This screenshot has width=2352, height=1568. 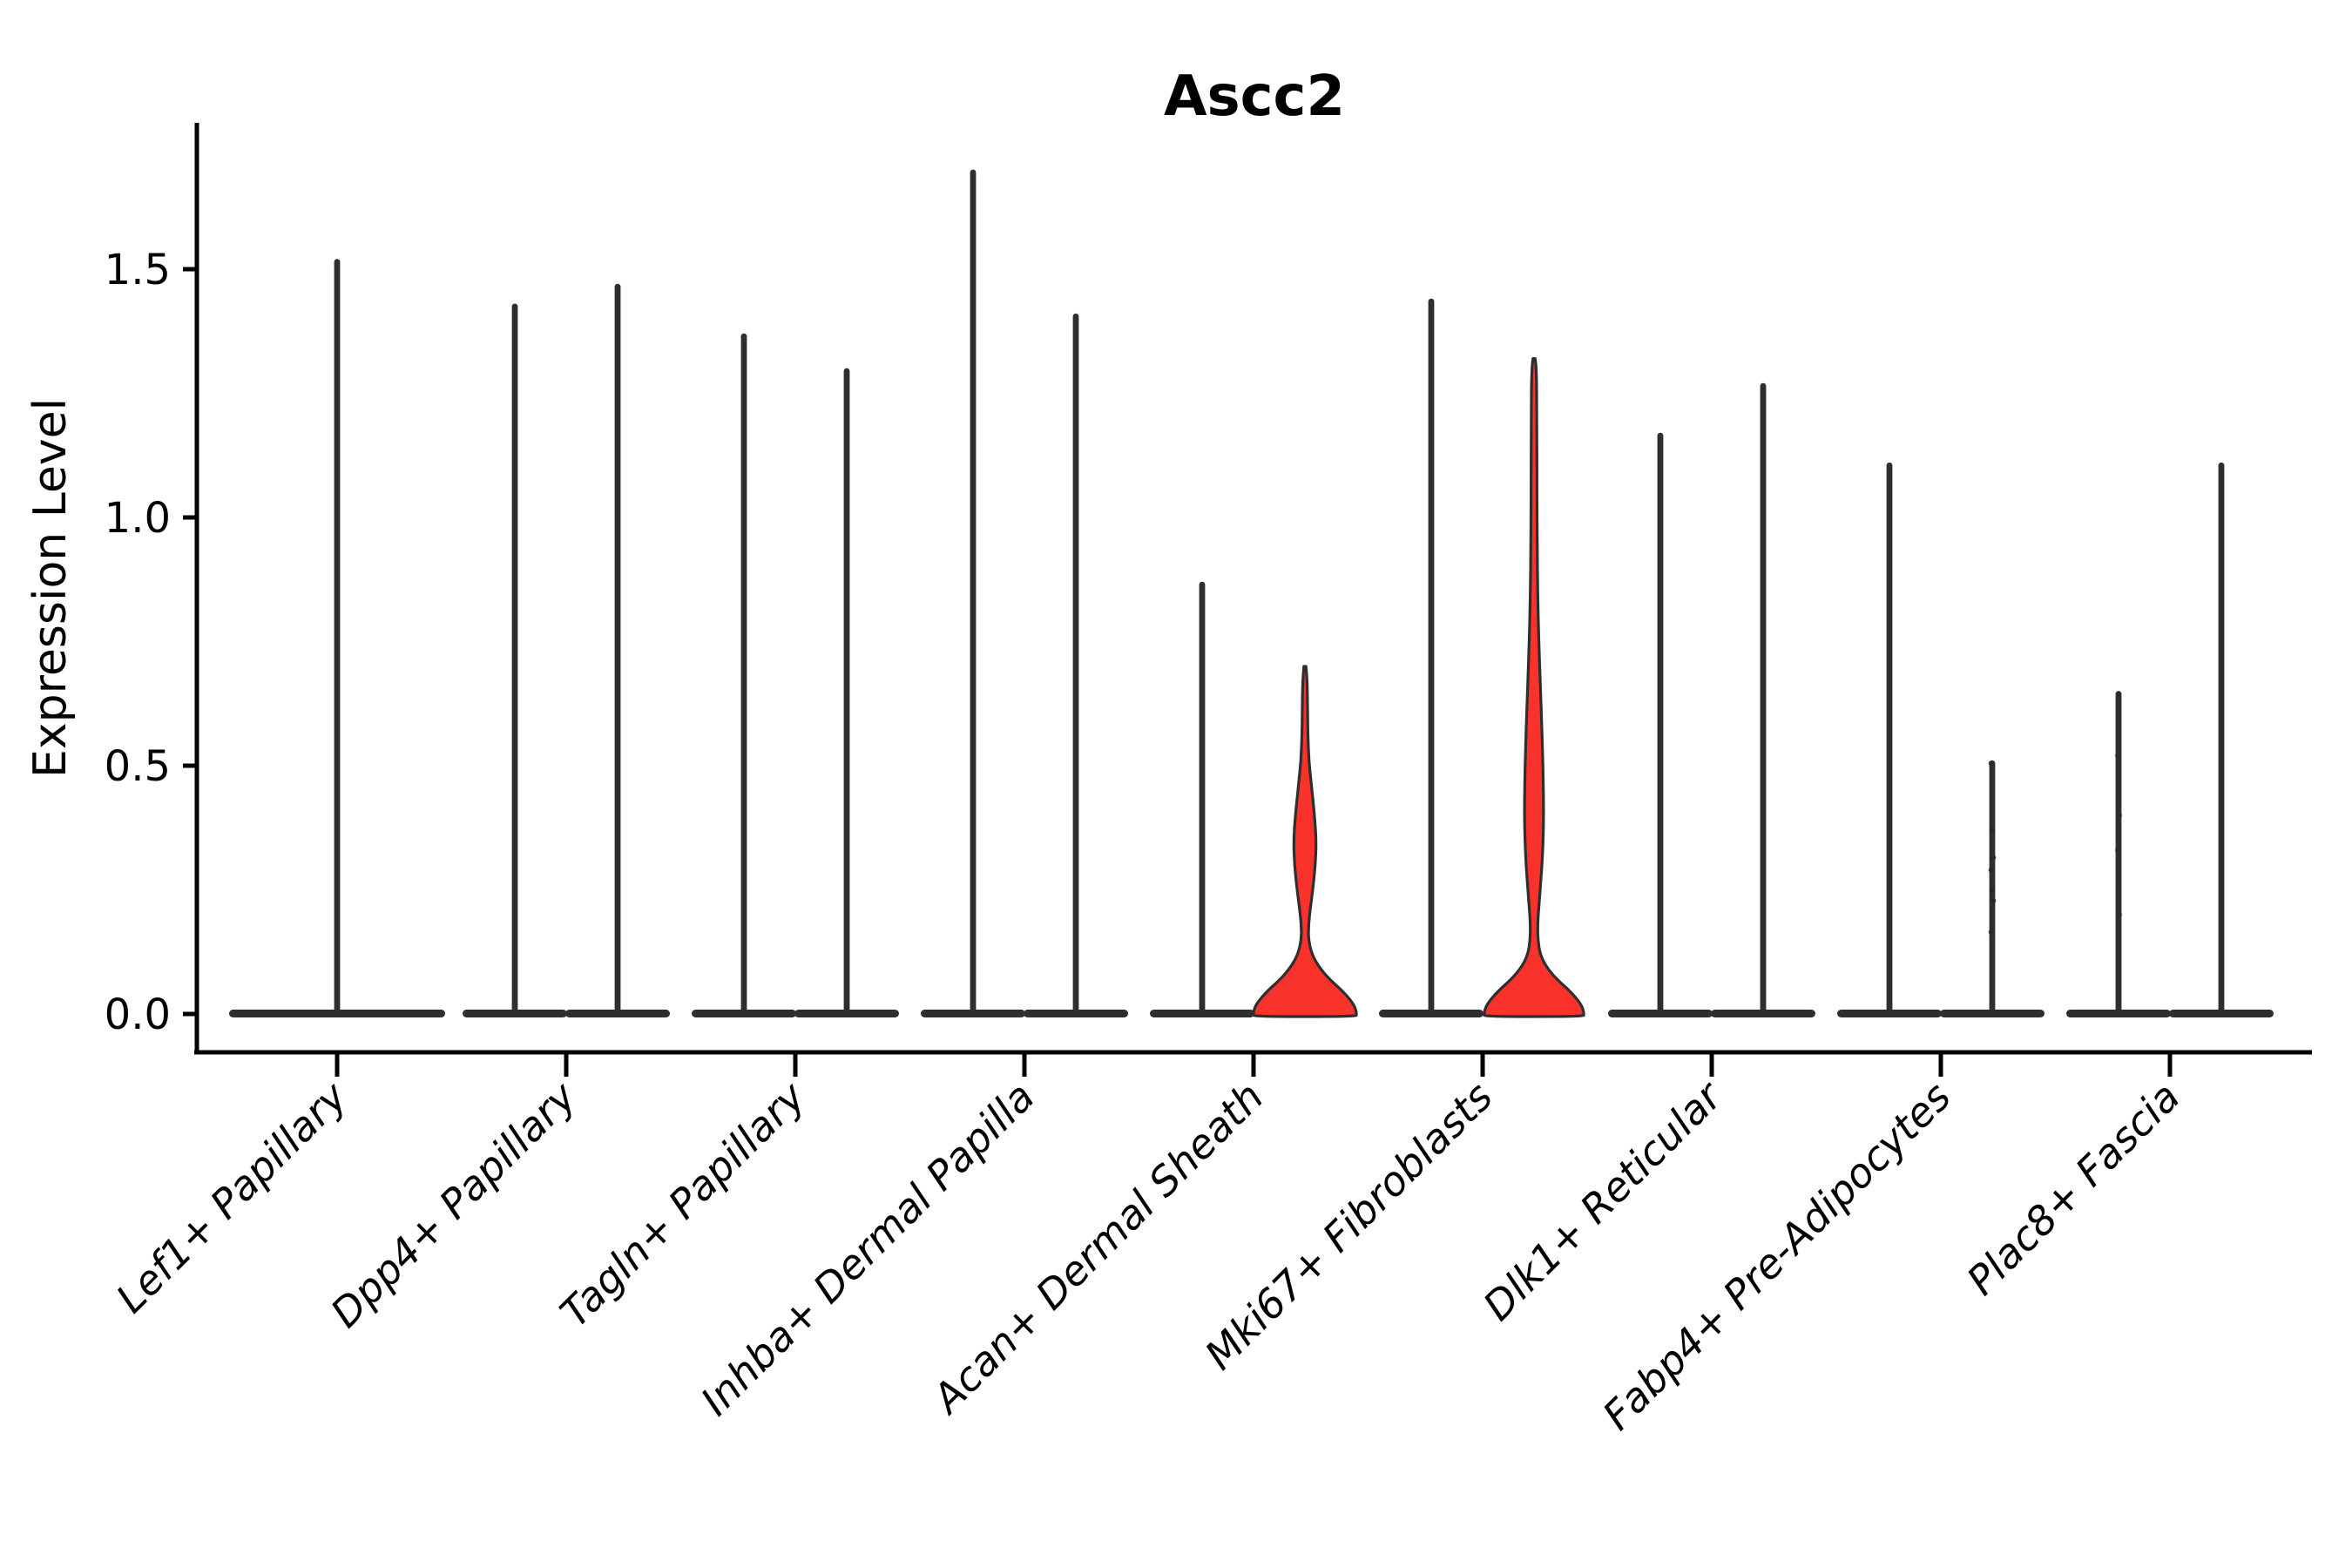 I want to click on violin-4-right-highlighted, so click(x=1305, y=841).